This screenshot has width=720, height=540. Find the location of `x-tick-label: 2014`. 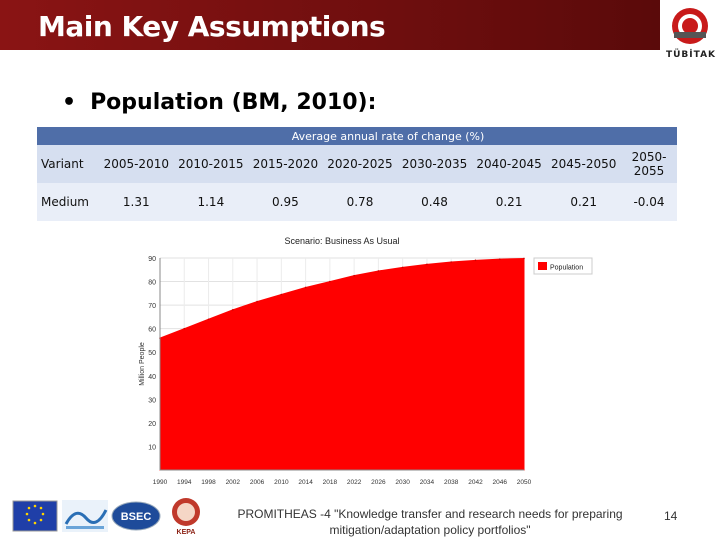

x-tick-label: 2014 is located at coordinates (305, 482).